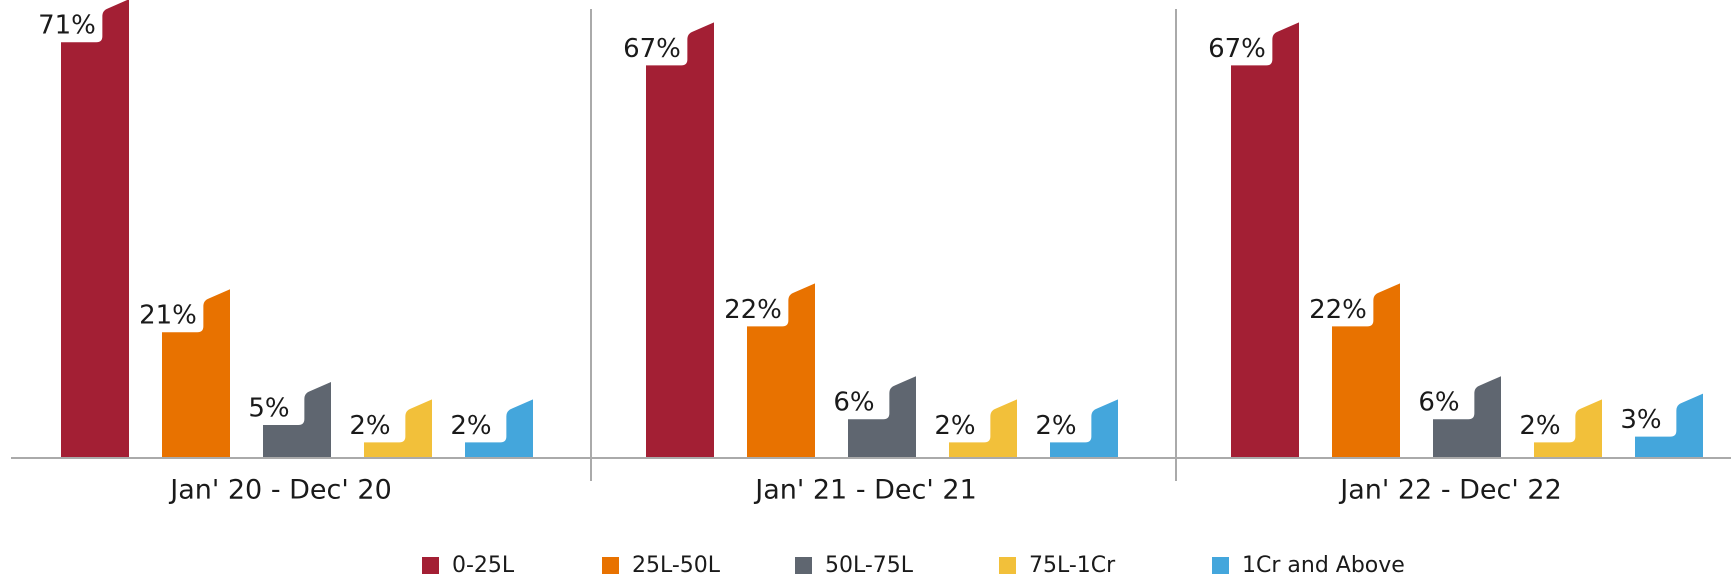 Image resolution: width=1731 pixels, height=579 pixels. What do you see at coordinates (280, 490) in the screenshot?
I see `x-tick-label: Jan' 20 - Dec' 20` at bounding box center [280, 490].